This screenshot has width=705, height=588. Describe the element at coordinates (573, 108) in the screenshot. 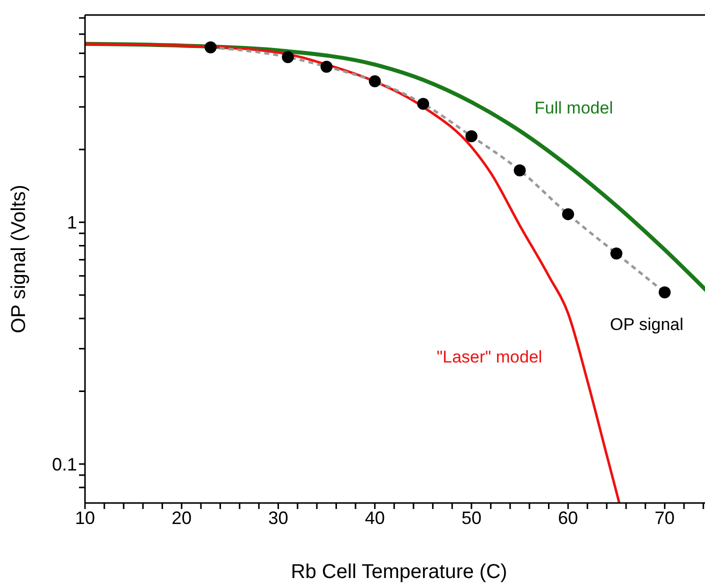

I see `series-label: Full model` at that location.